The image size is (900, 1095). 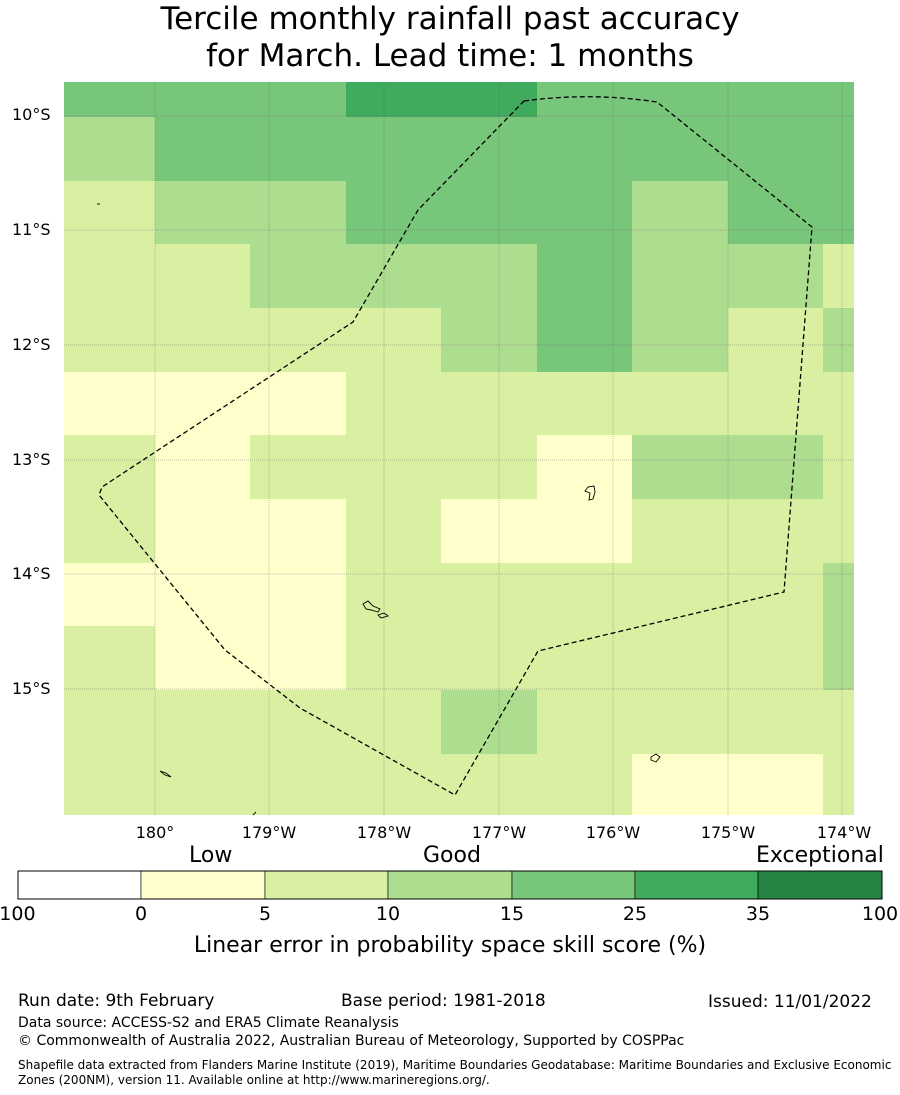 What do you see at coordinates (18, 914) in the screenshot?
I see `colorbar-tick: -100` at bounding box center [18, 914].